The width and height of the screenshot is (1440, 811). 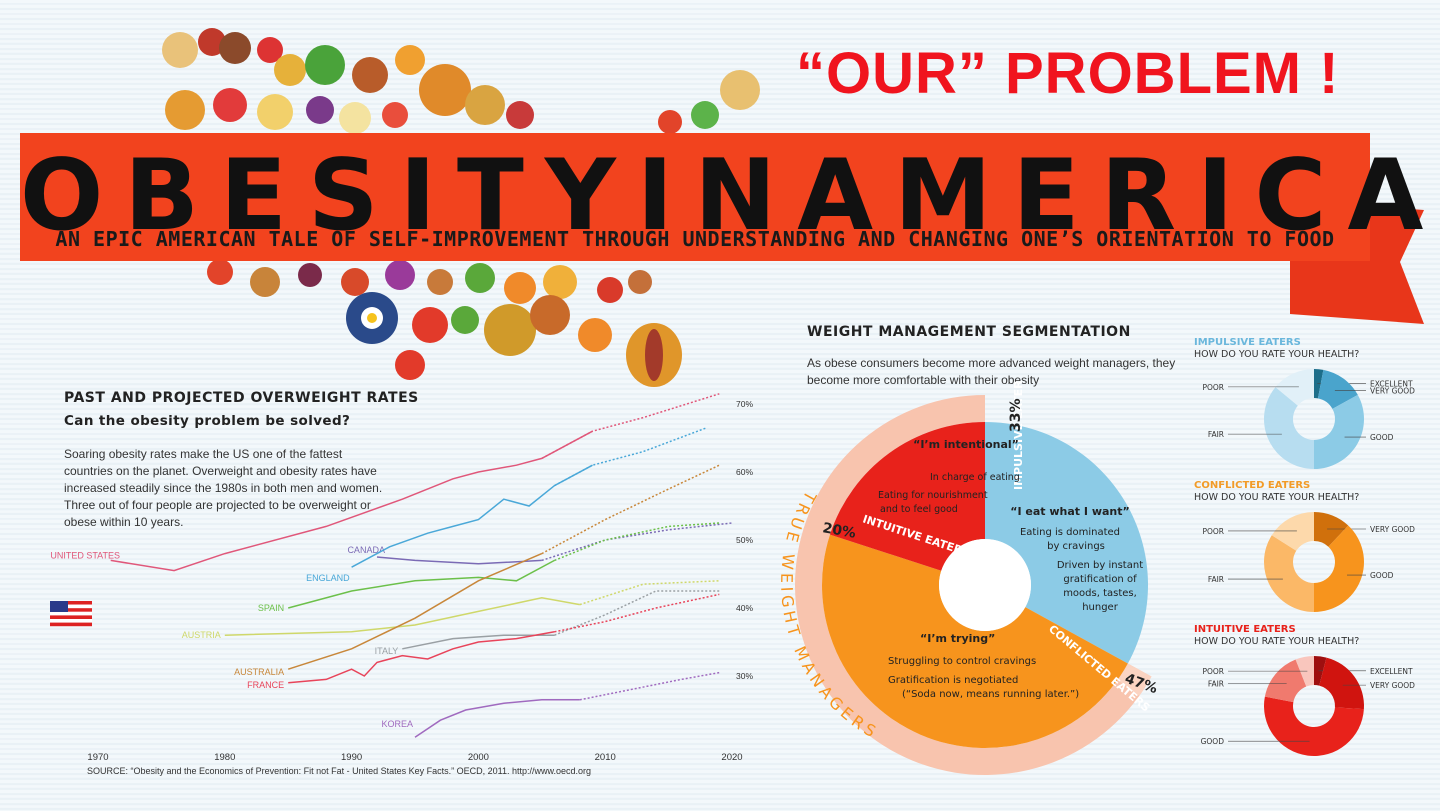 I want to click on segment-text: Driven by instant, so click(x=1100, y=565).